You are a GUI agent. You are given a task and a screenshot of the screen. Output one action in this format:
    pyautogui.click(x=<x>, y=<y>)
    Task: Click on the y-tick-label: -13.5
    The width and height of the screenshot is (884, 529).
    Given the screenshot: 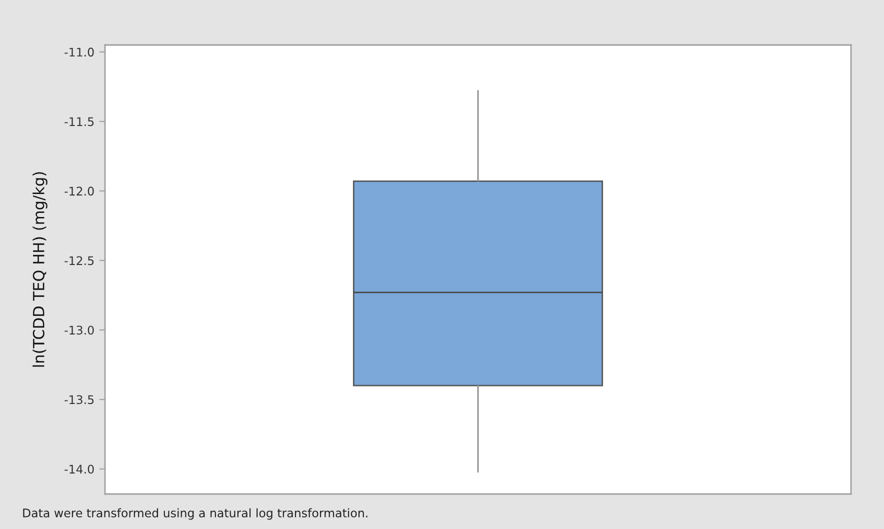 What is the action you would take?
    pyautogui.click(x=79, y=399)
    